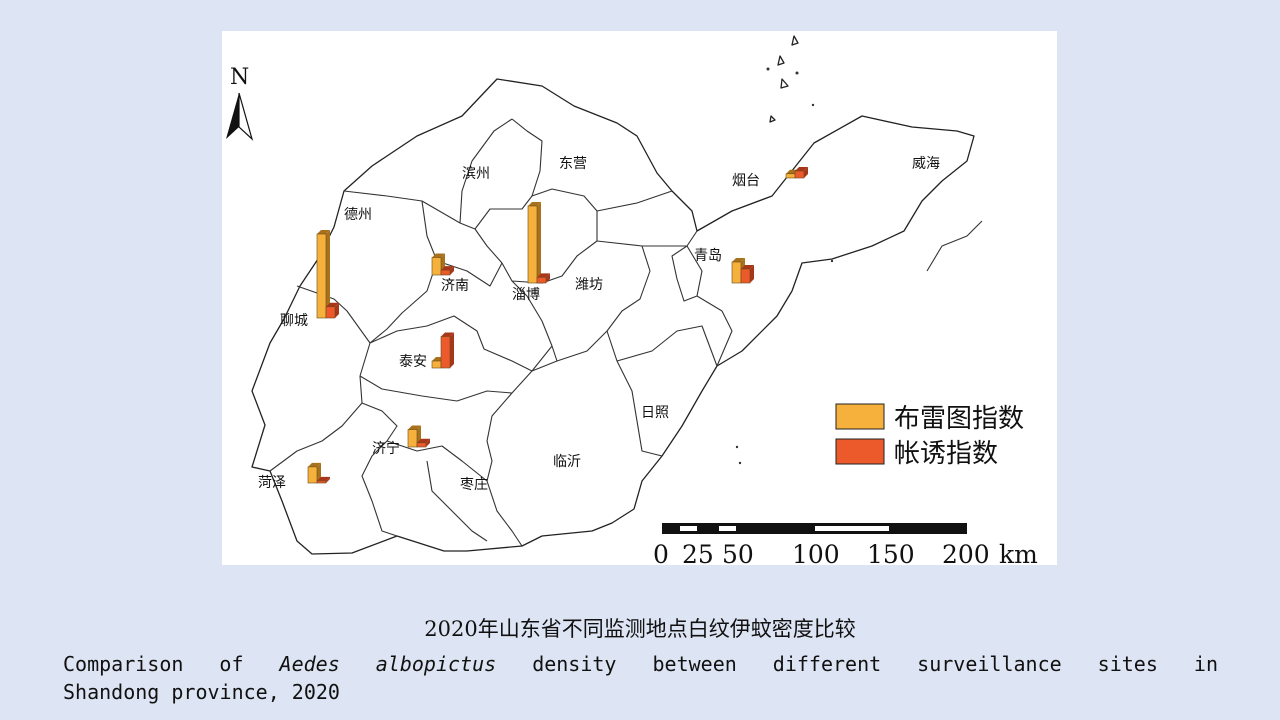  Describe the element at coordinates (272, 483) in the screenshot. I see `city-heze: 菏泽` at that location.